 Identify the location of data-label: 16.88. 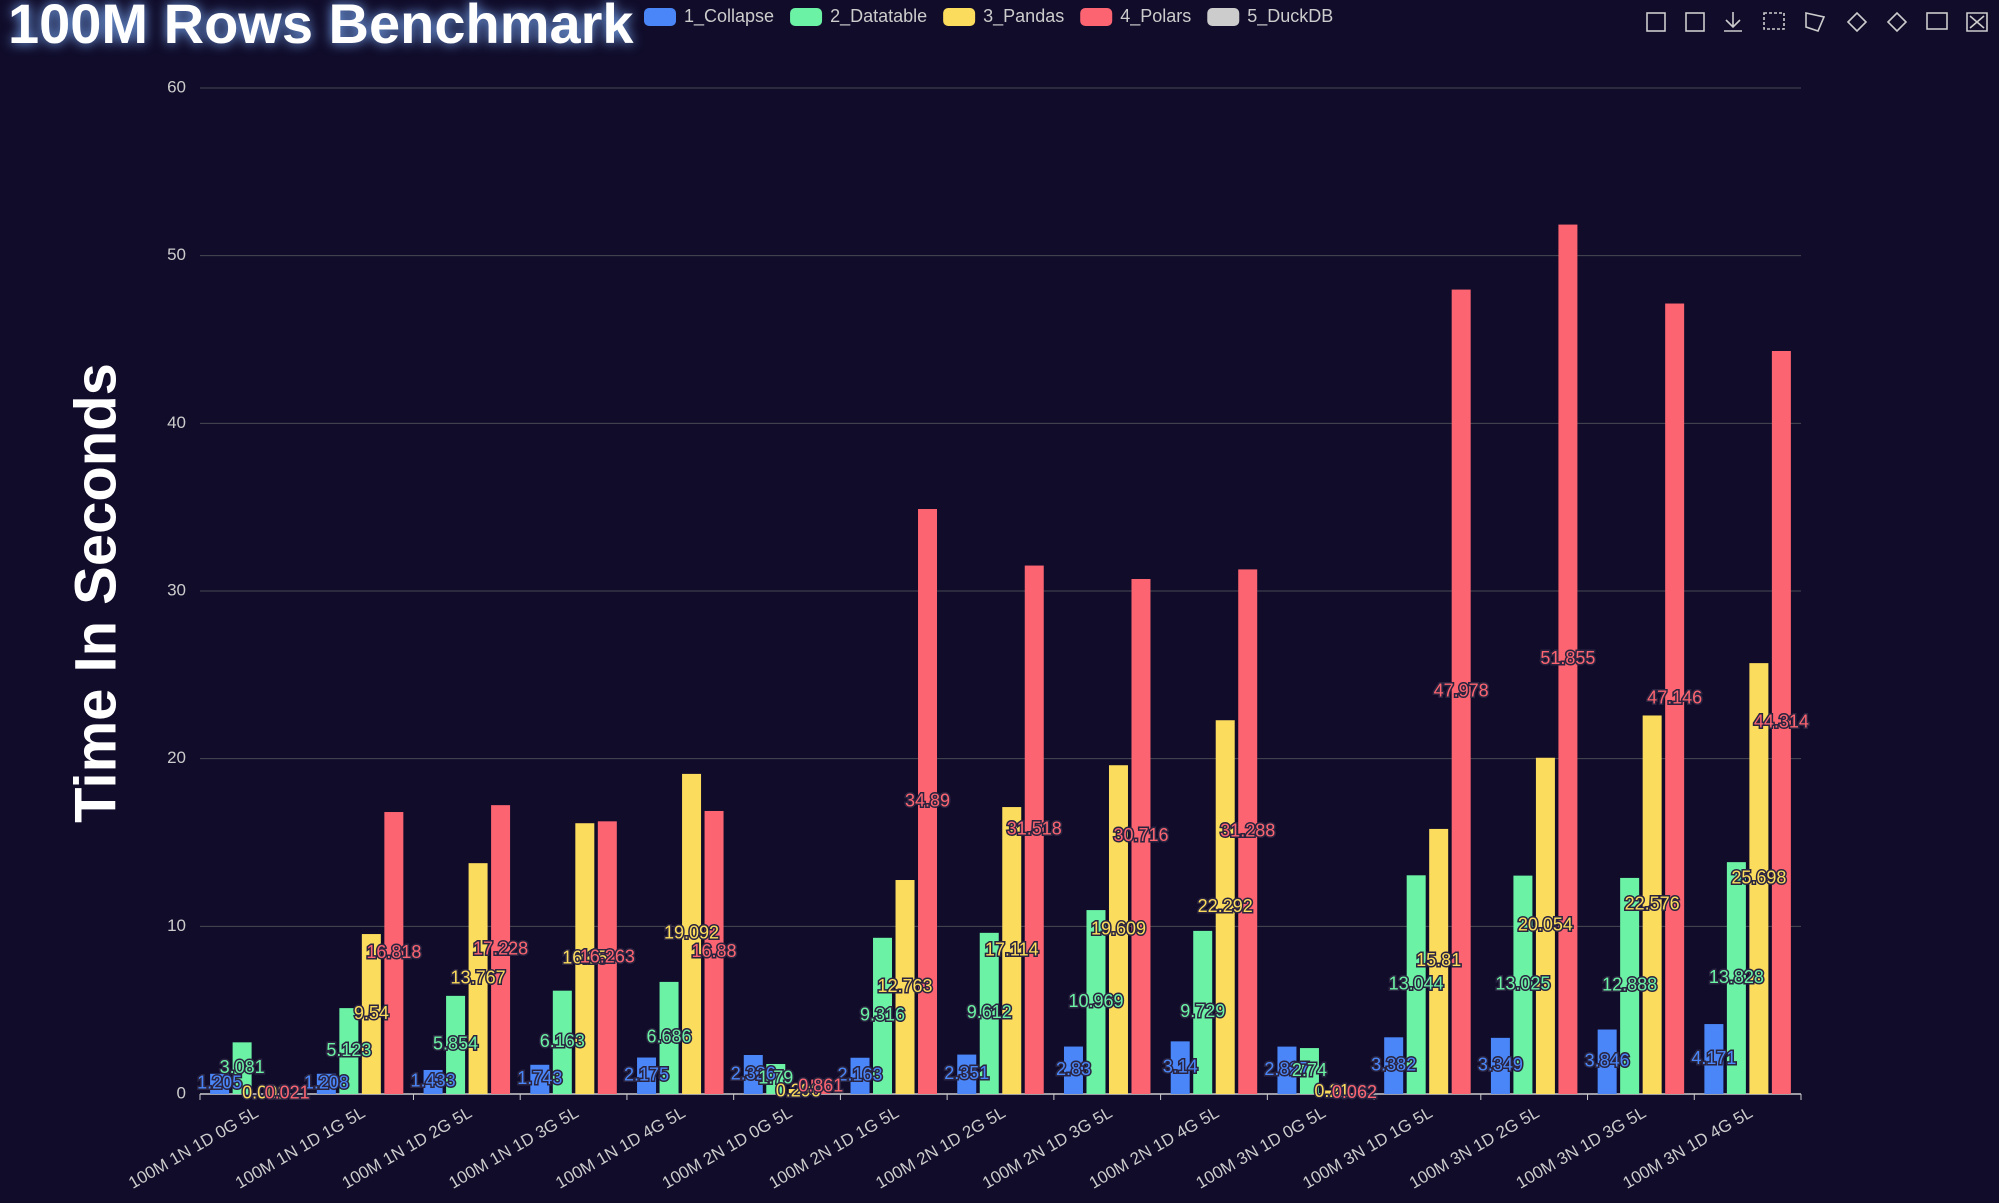
(714, 951).